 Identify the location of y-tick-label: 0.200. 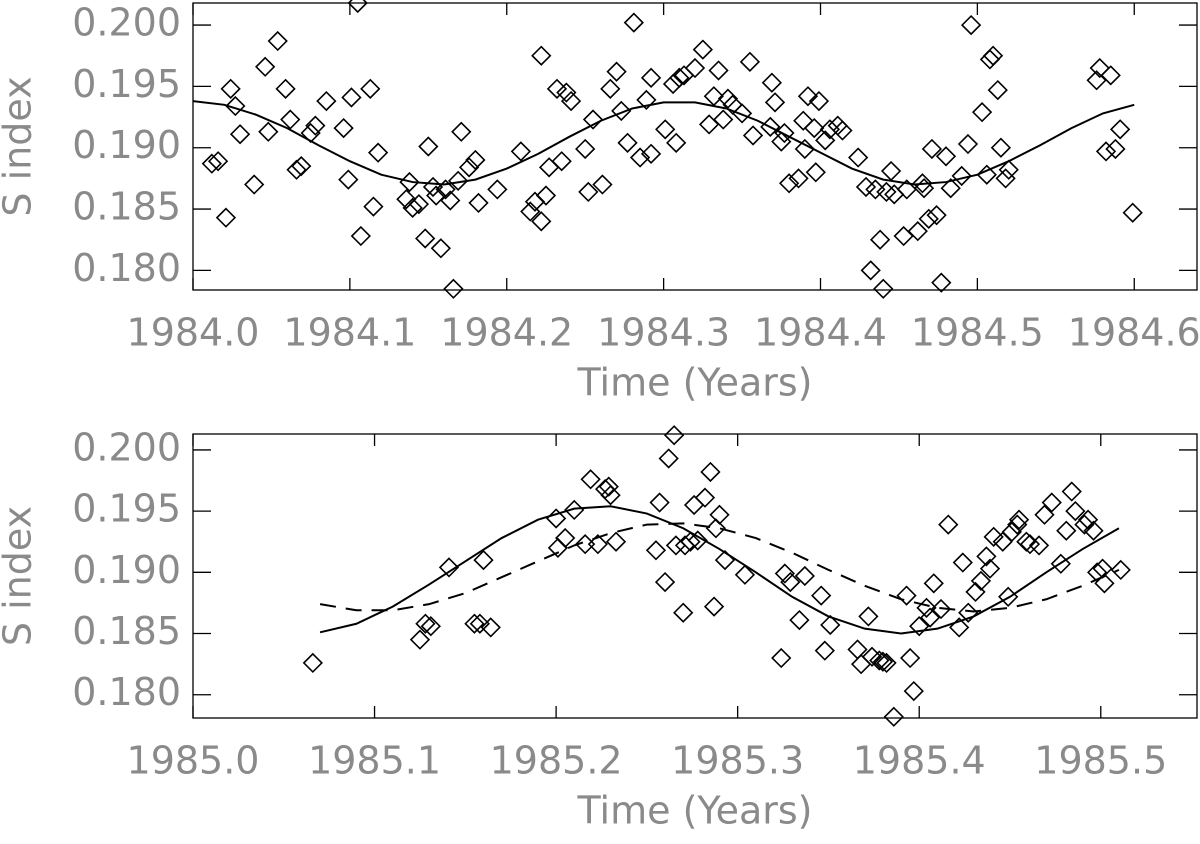
(126, 23).